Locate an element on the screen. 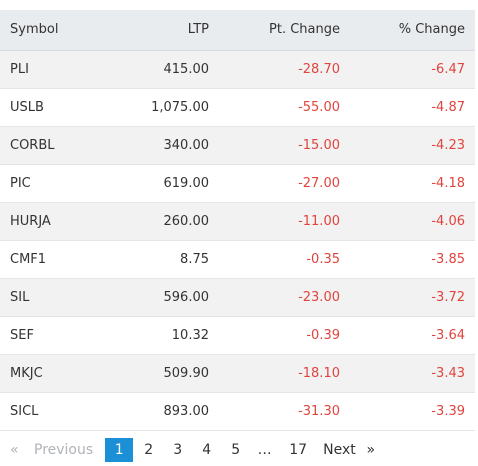 The height and width of the screenshot is (466, 478). page-link-4: 4 is located at coordinates (207, 450).